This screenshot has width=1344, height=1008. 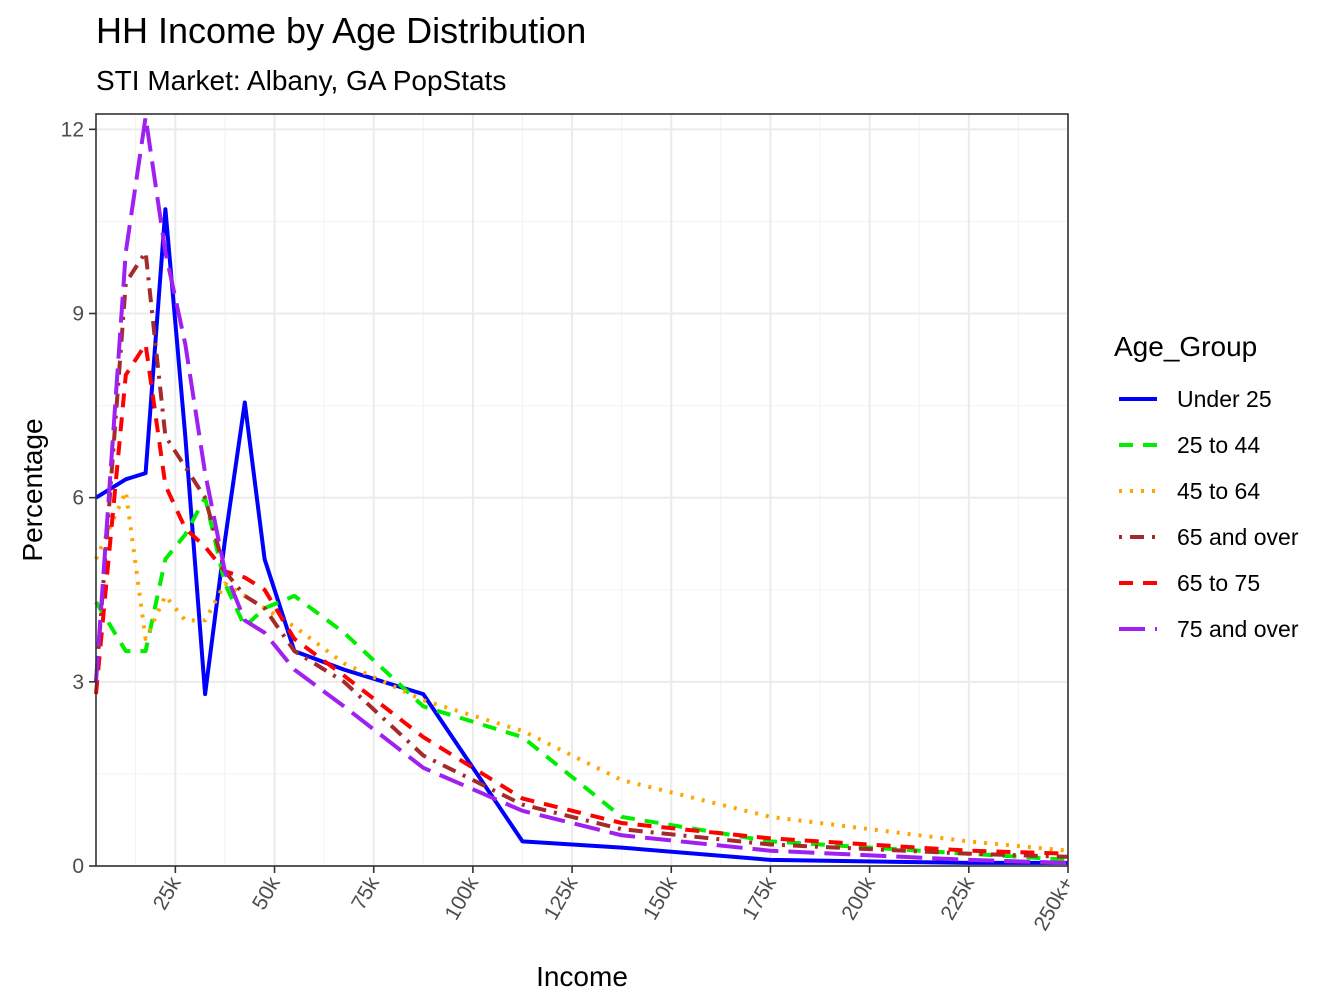 I want to click on y-tick-label: 9, so click(x=78, y=314).